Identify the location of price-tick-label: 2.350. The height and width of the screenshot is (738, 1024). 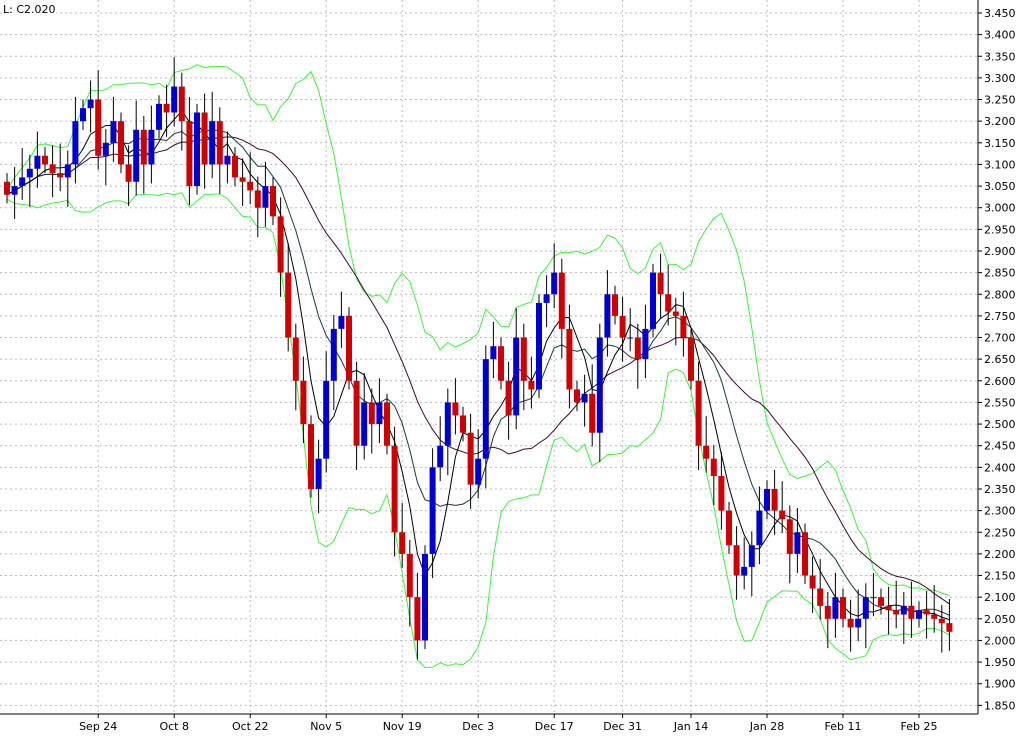
(1000, 489).